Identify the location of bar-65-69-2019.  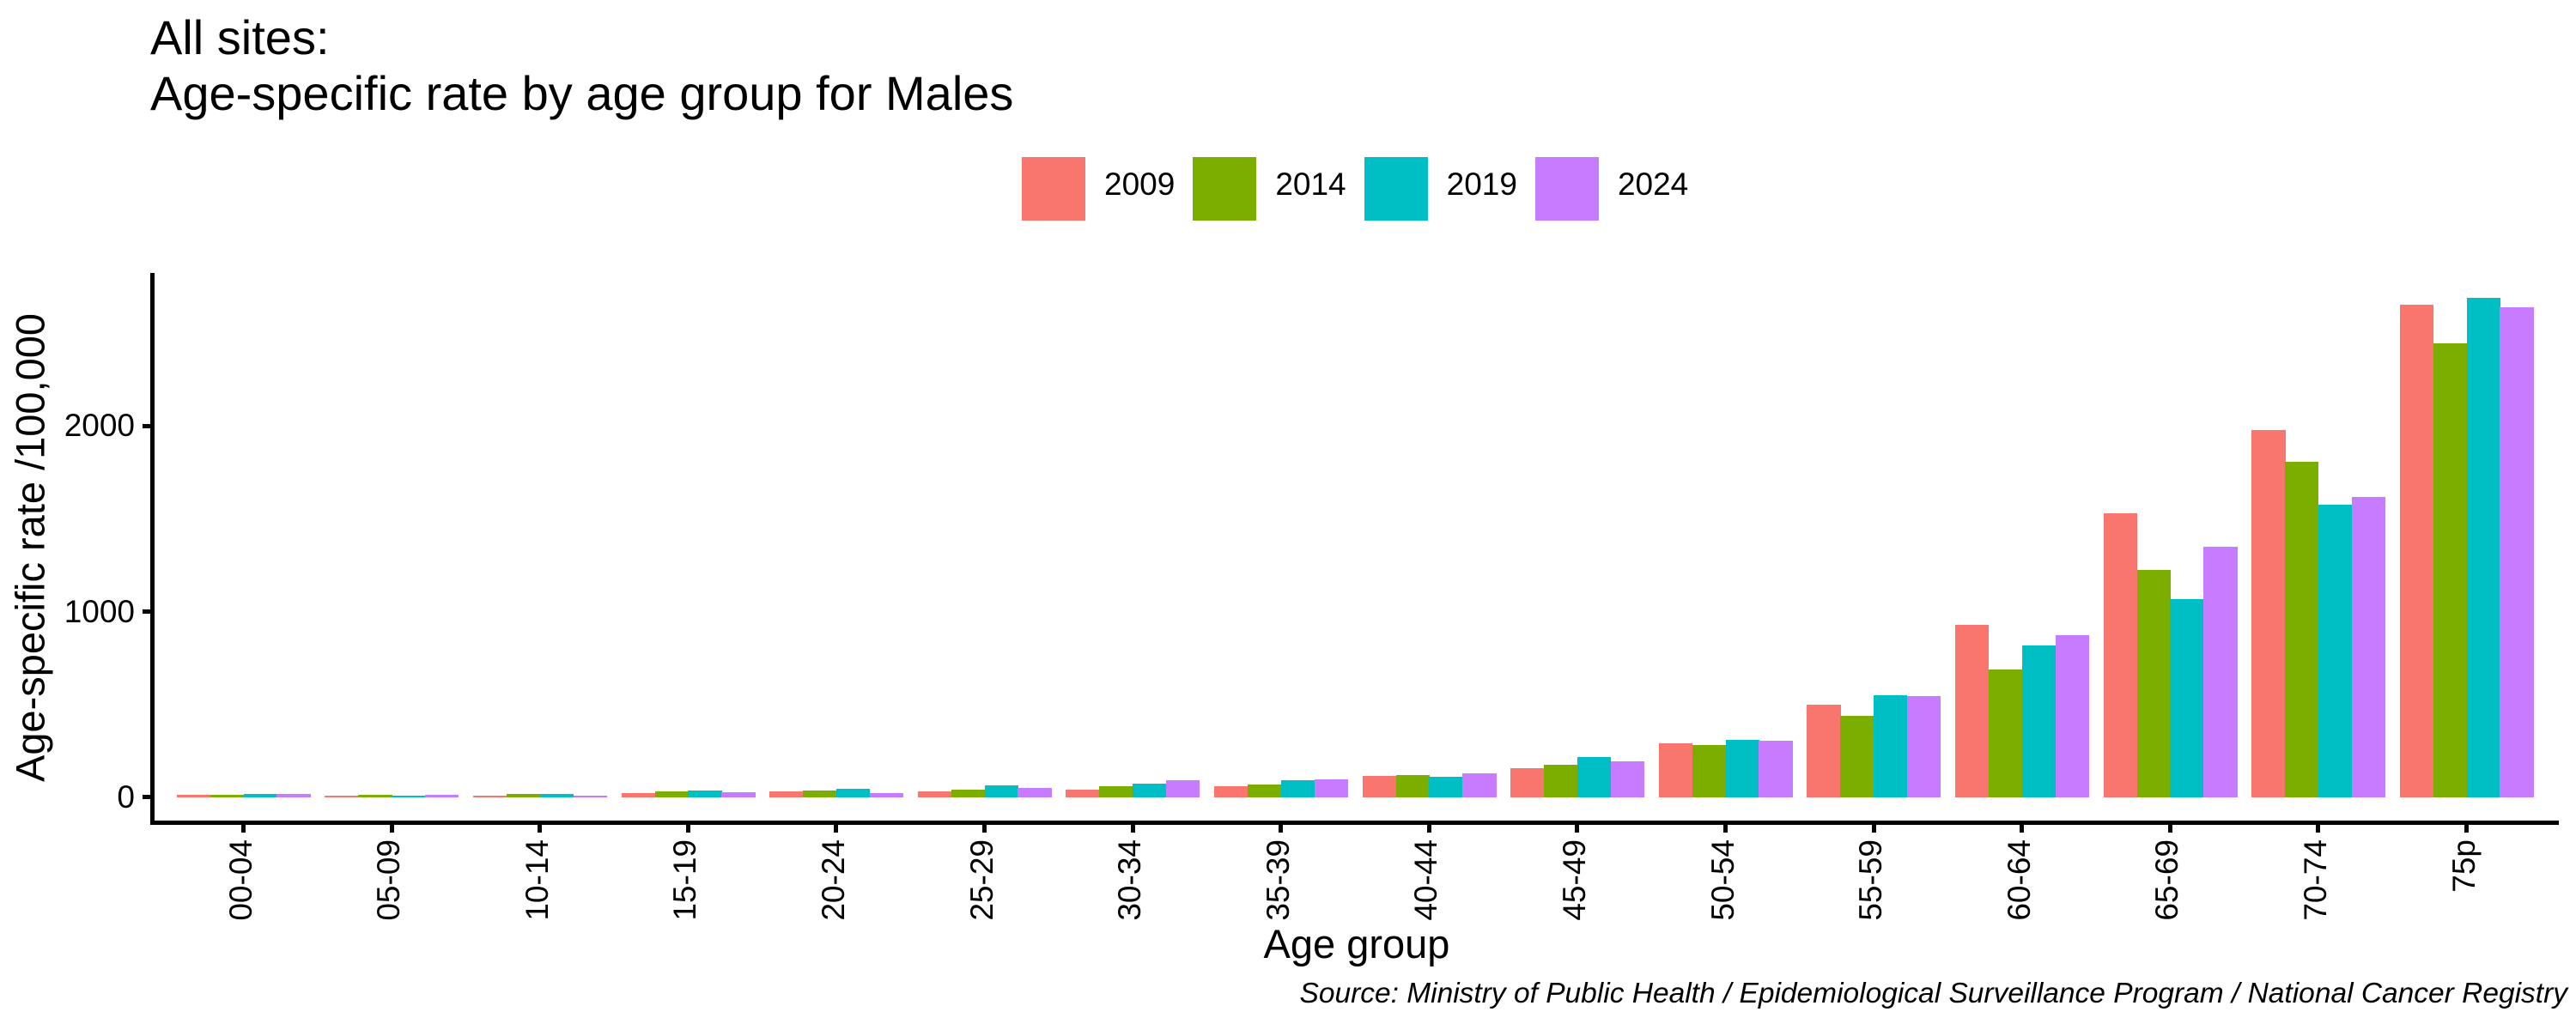
(2187, 697).